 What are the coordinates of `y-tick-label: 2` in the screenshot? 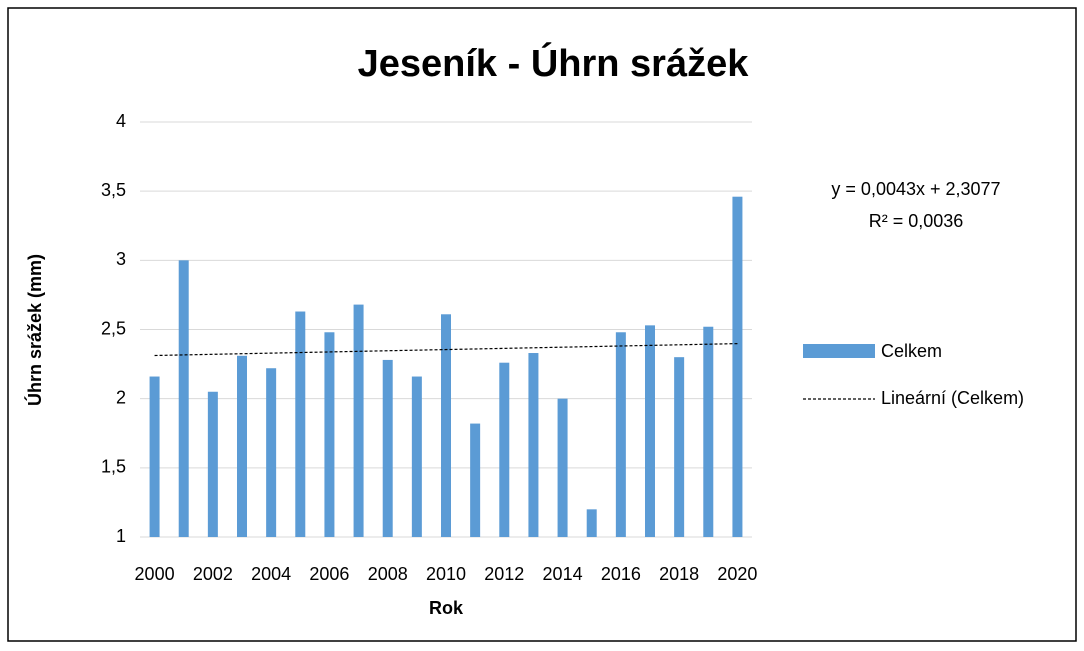 It's located at (121, 397).